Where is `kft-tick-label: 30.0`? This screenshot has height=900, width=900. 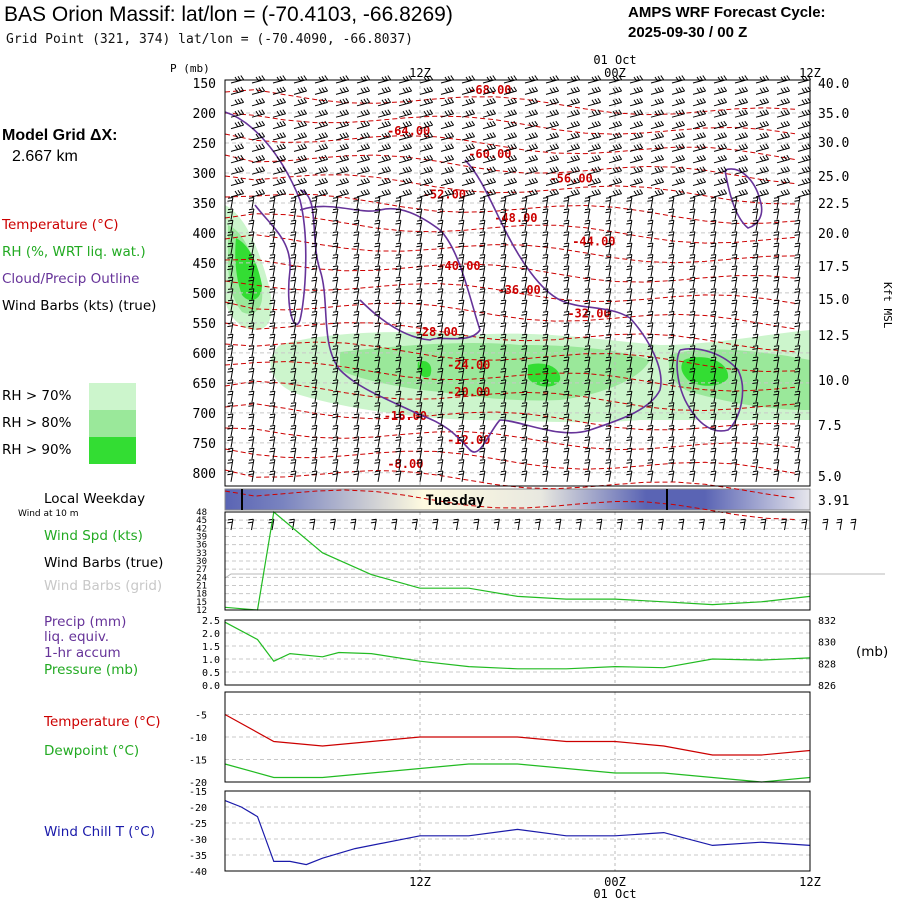 kft-tick-label: 30.0 is located at coordinates (833, 143).